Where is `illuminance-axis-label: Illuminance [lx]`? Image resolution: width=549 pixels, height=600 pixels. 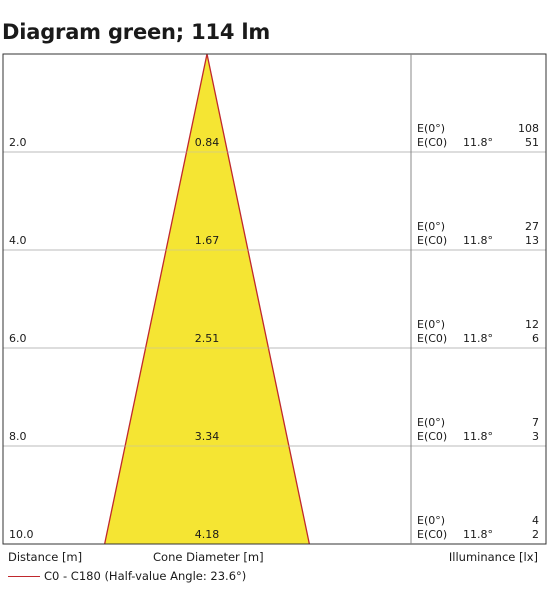
illuminance-axis-label: Illuminance [lx] is located at coordinates (493, 557).